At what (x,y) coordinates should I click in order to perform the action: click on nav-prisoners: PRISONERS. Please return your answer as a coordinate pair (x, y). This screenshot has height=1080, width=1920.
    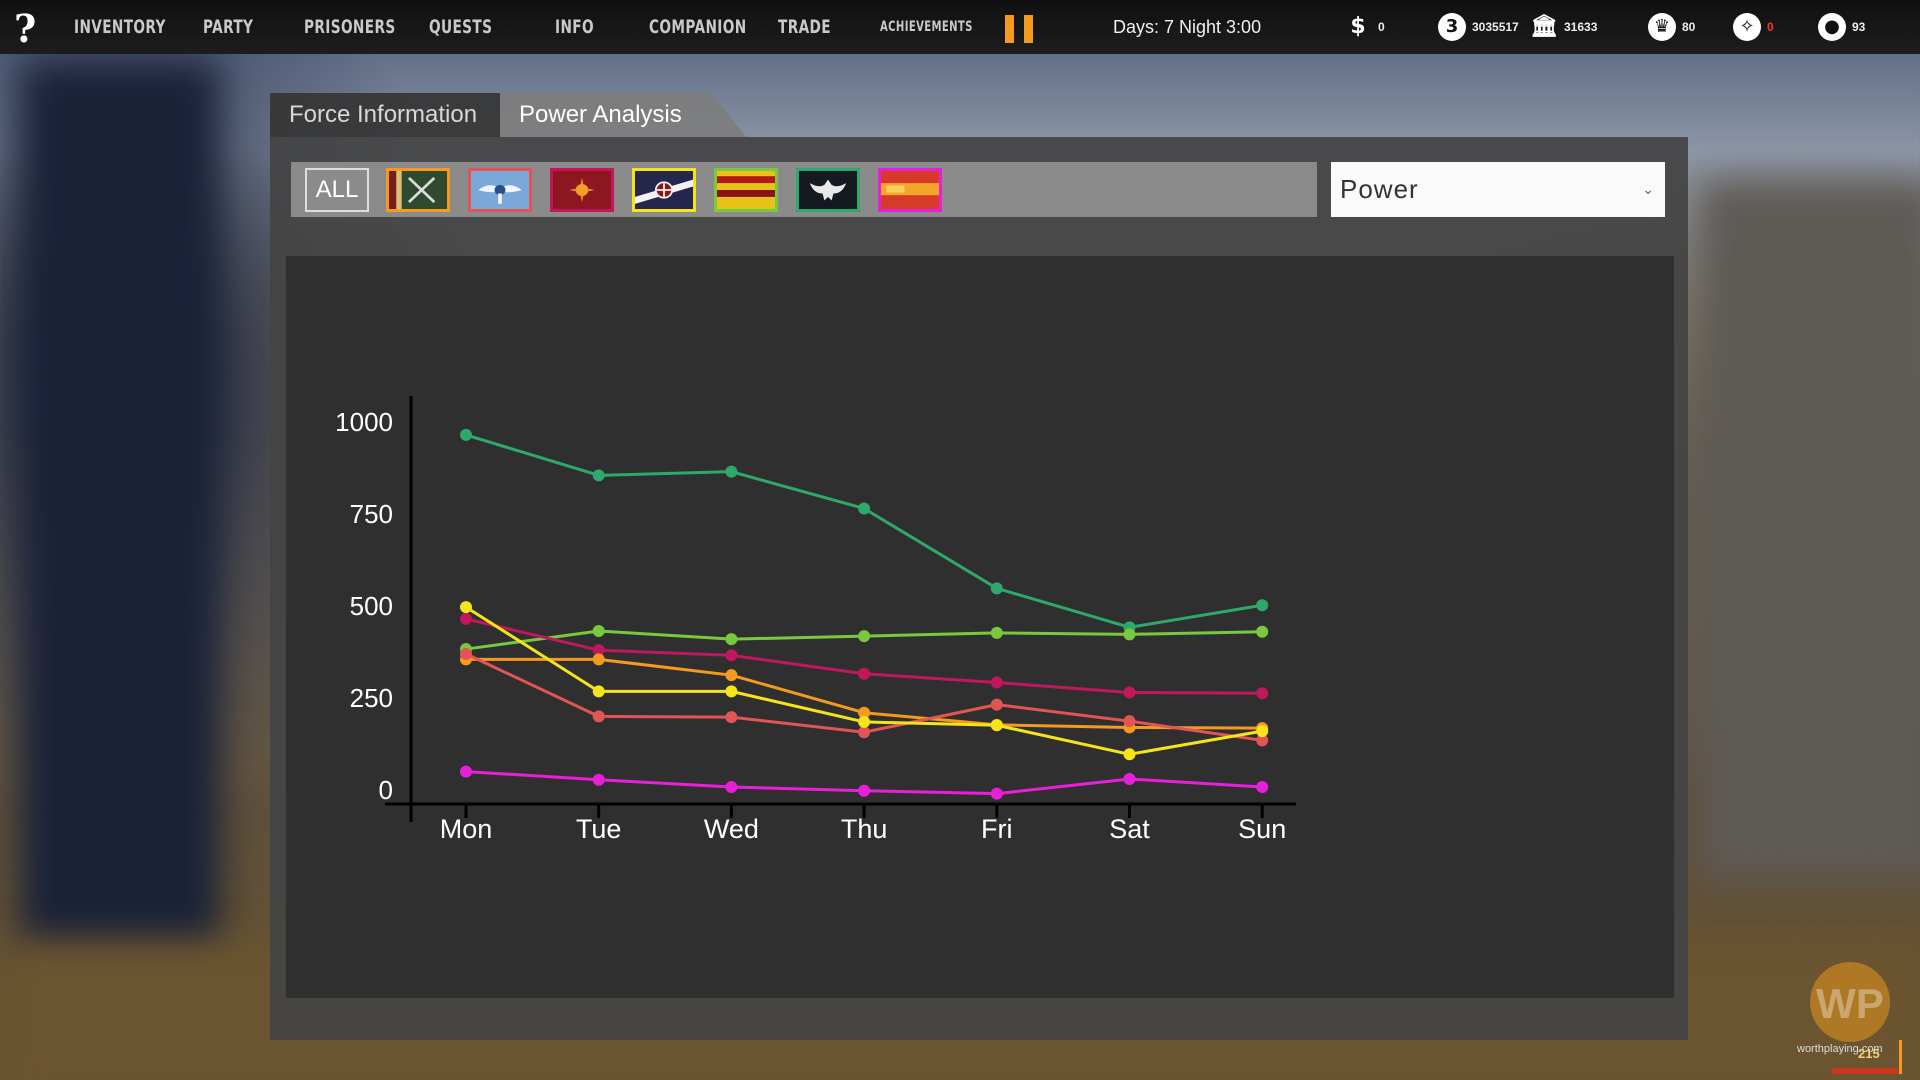
    Looking at the image, I should click on (350, 27).